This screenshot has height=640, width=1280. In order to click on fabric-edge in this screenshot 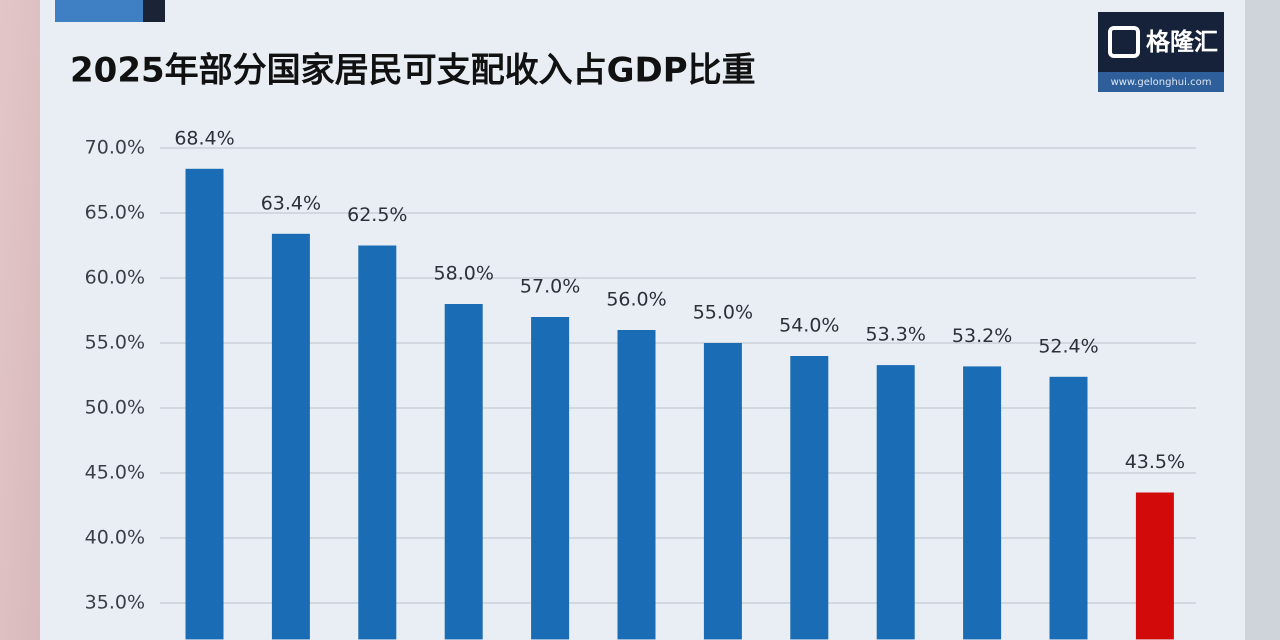, I will do `click(20, 320)`.